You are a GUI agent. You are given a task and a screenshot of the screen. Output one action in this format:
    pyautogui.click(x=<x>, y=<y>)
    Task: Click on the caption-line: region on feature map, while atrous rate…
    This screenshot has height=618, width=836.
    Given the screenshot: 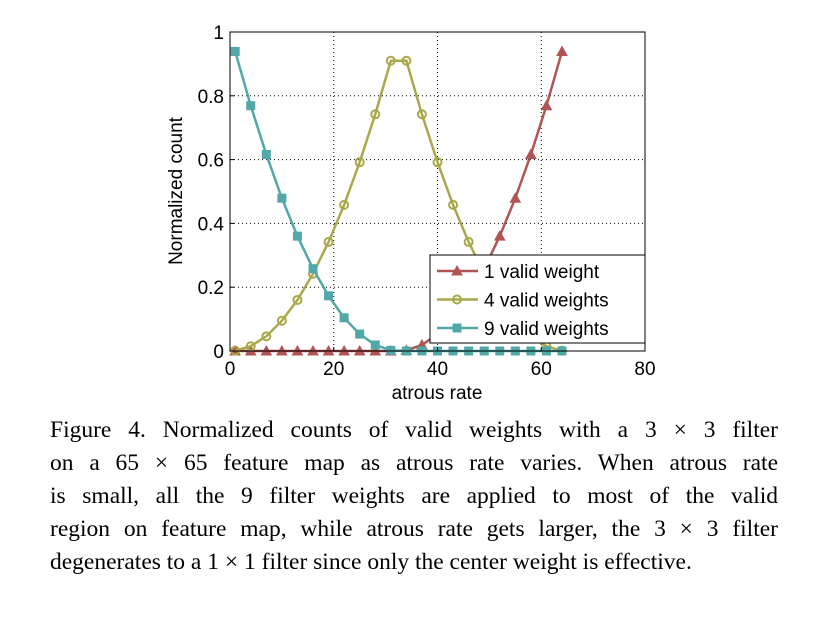 What is the action you would take?
    pyautogui.click(x=414, y=529)
    